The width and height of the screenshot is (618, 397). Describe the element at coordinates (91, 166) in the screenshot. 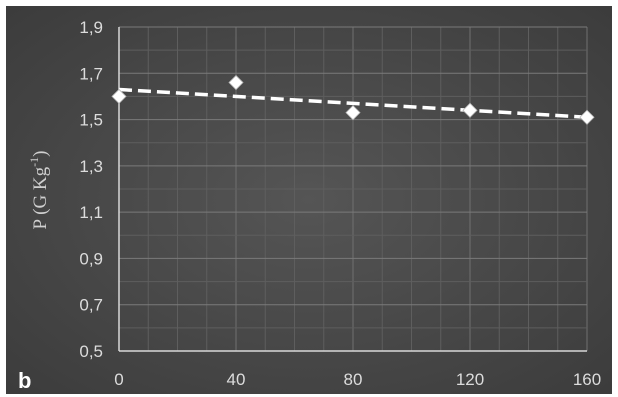

I see `y-tick-label: 1,3` at that location.